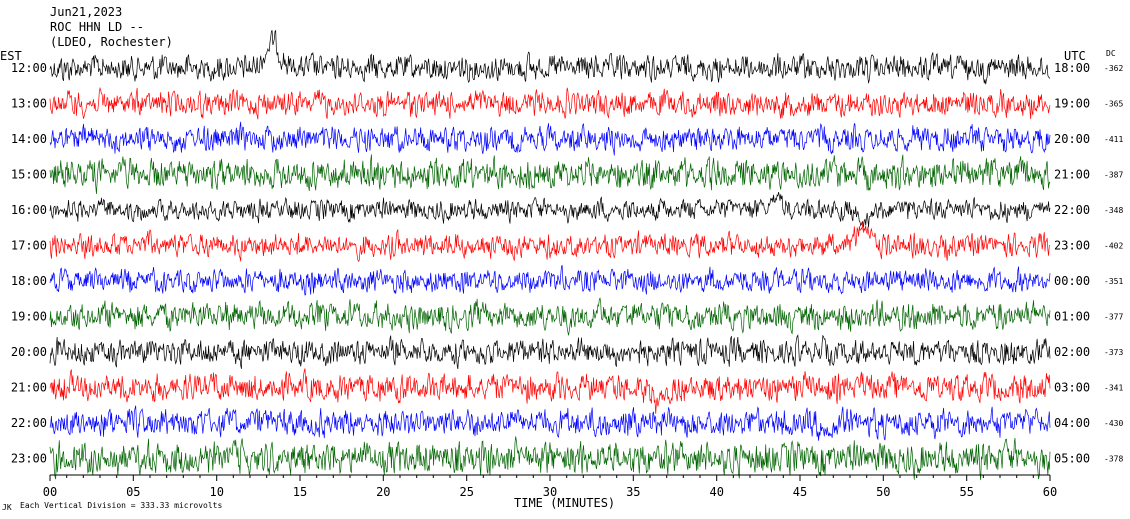  I want to click on est-tick-label: 15:00, so click(29, 175).